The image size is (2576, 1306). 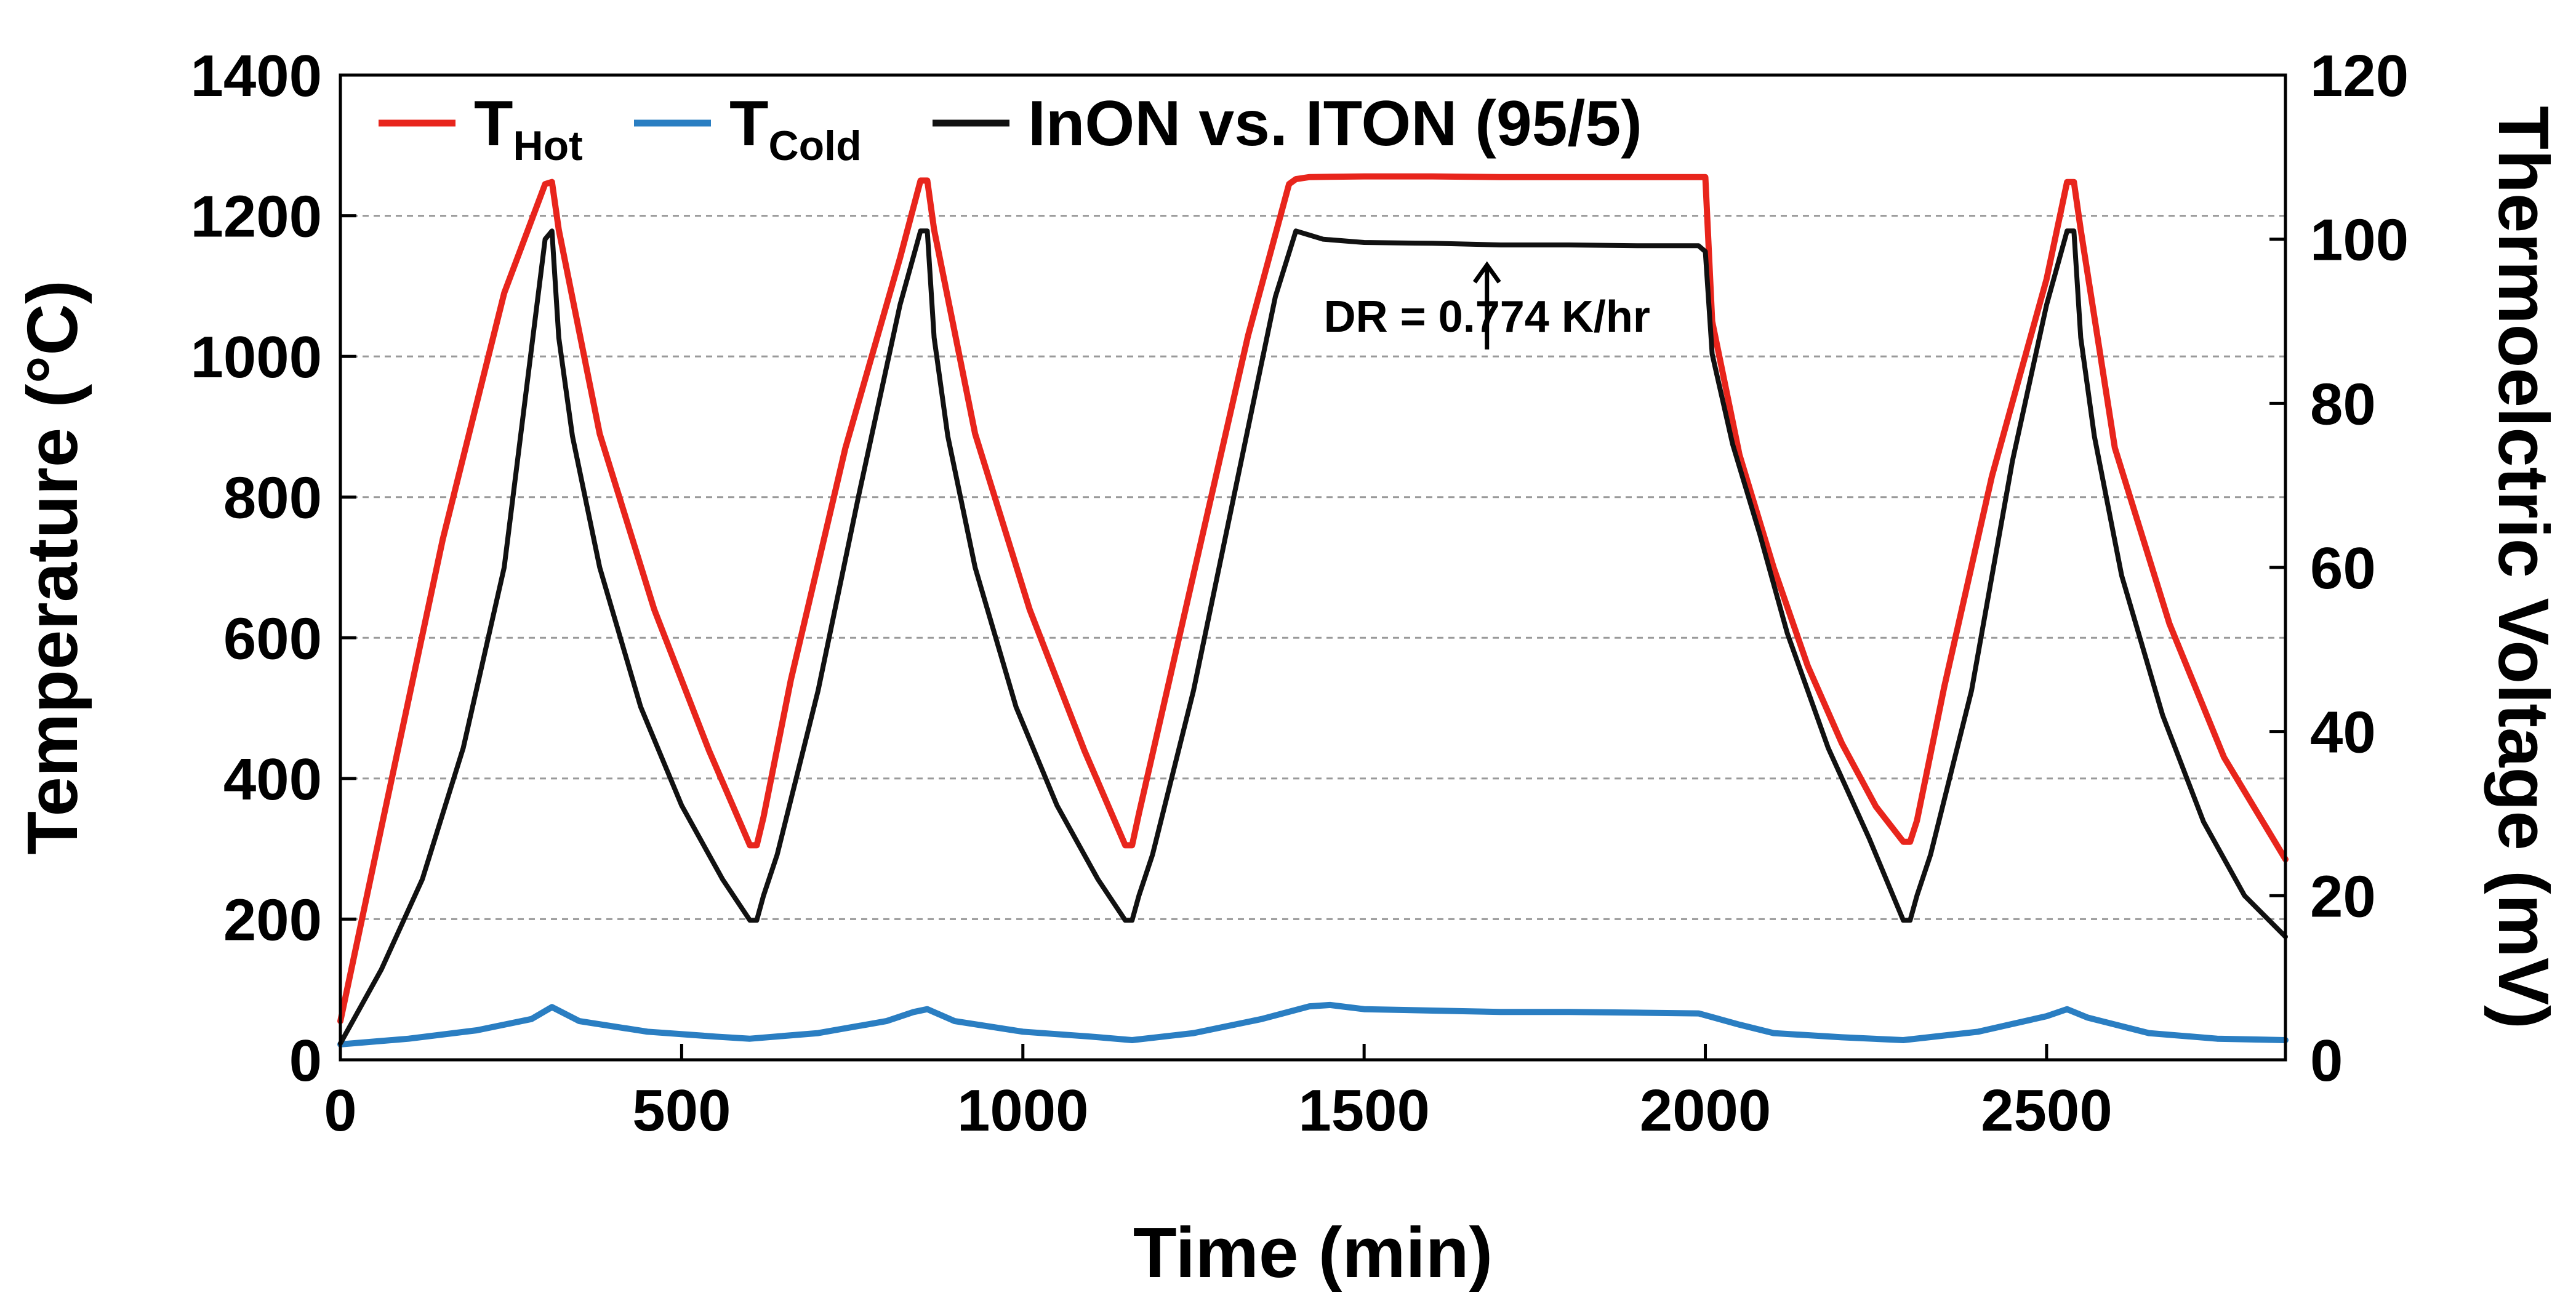 I want to click on y-tick-label: 200, so click(x=272, y=920).